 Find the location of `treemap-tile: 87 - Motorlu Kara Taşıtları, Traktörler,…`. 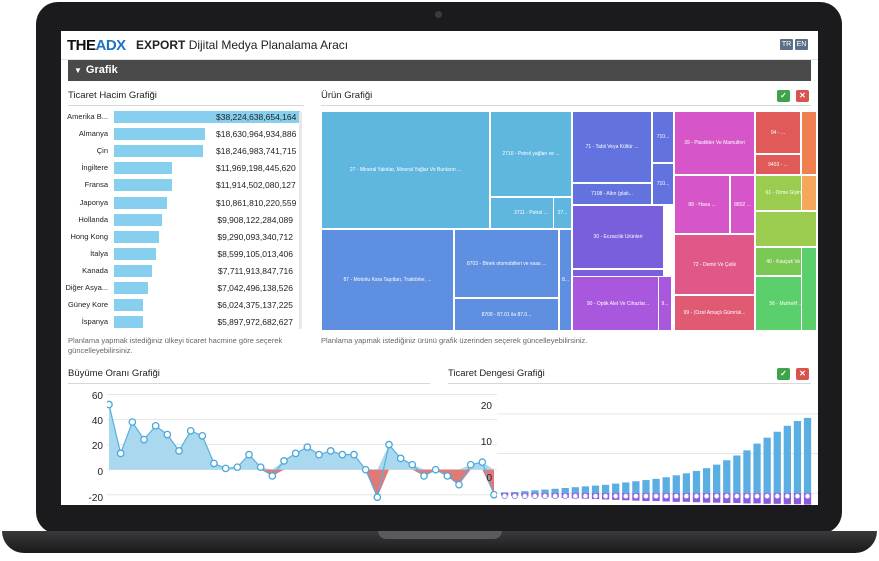

treemap-tile: 87 - Motorlu Kara Taşıtları, Traktörler,… is located at coordinates (387, 280).